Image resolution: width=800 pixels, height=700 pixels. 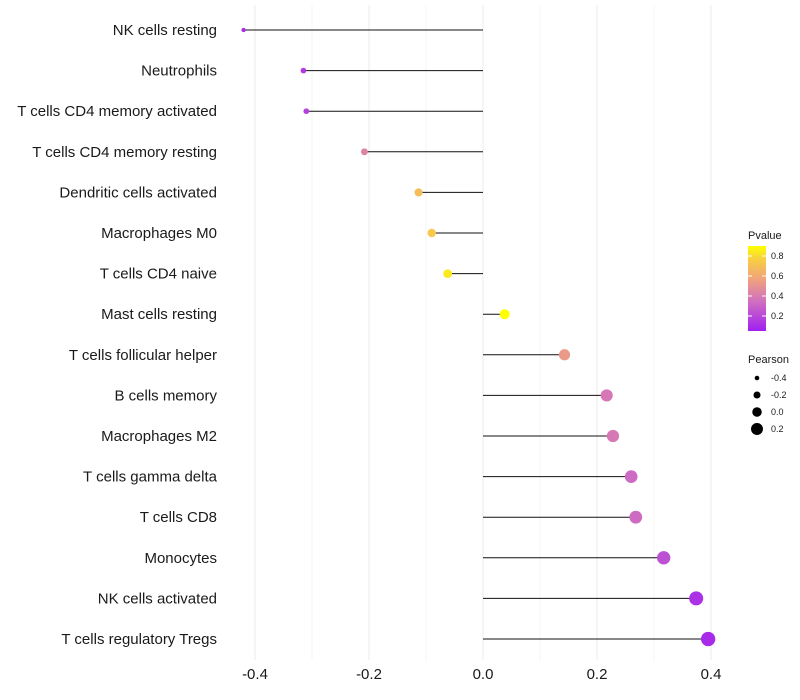 What do you see at coordinates (777, 412) in the screenshot?
I see `size-legend-label: 0.0` at bounding box center [777, 412].